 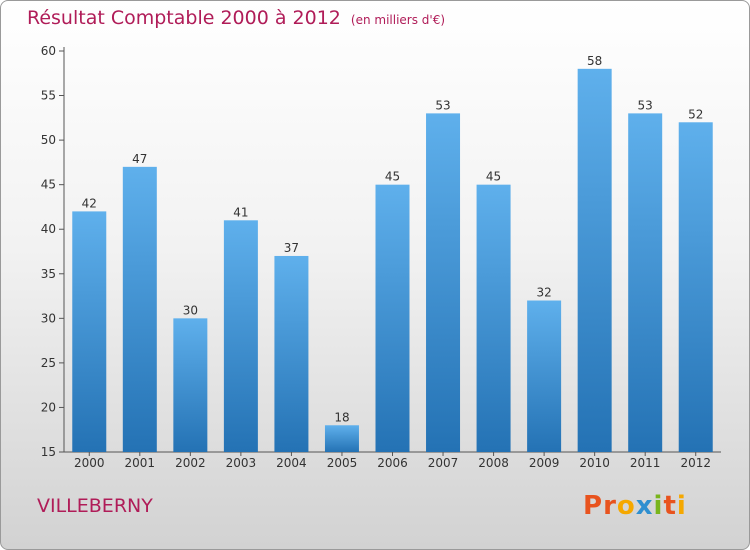 What do you see at coordinates (240, 336) in the screenshot?
I see `bar-2003` at bounding box center [240, 336].